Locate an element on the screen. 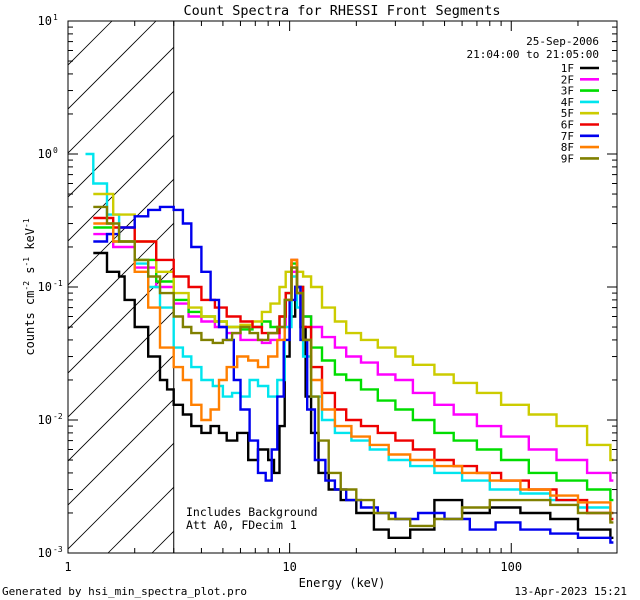 Image resolution: width=640 pixels, height=600 pixels. y-tick-exponent: -3 is located at coordinates (58, 549).